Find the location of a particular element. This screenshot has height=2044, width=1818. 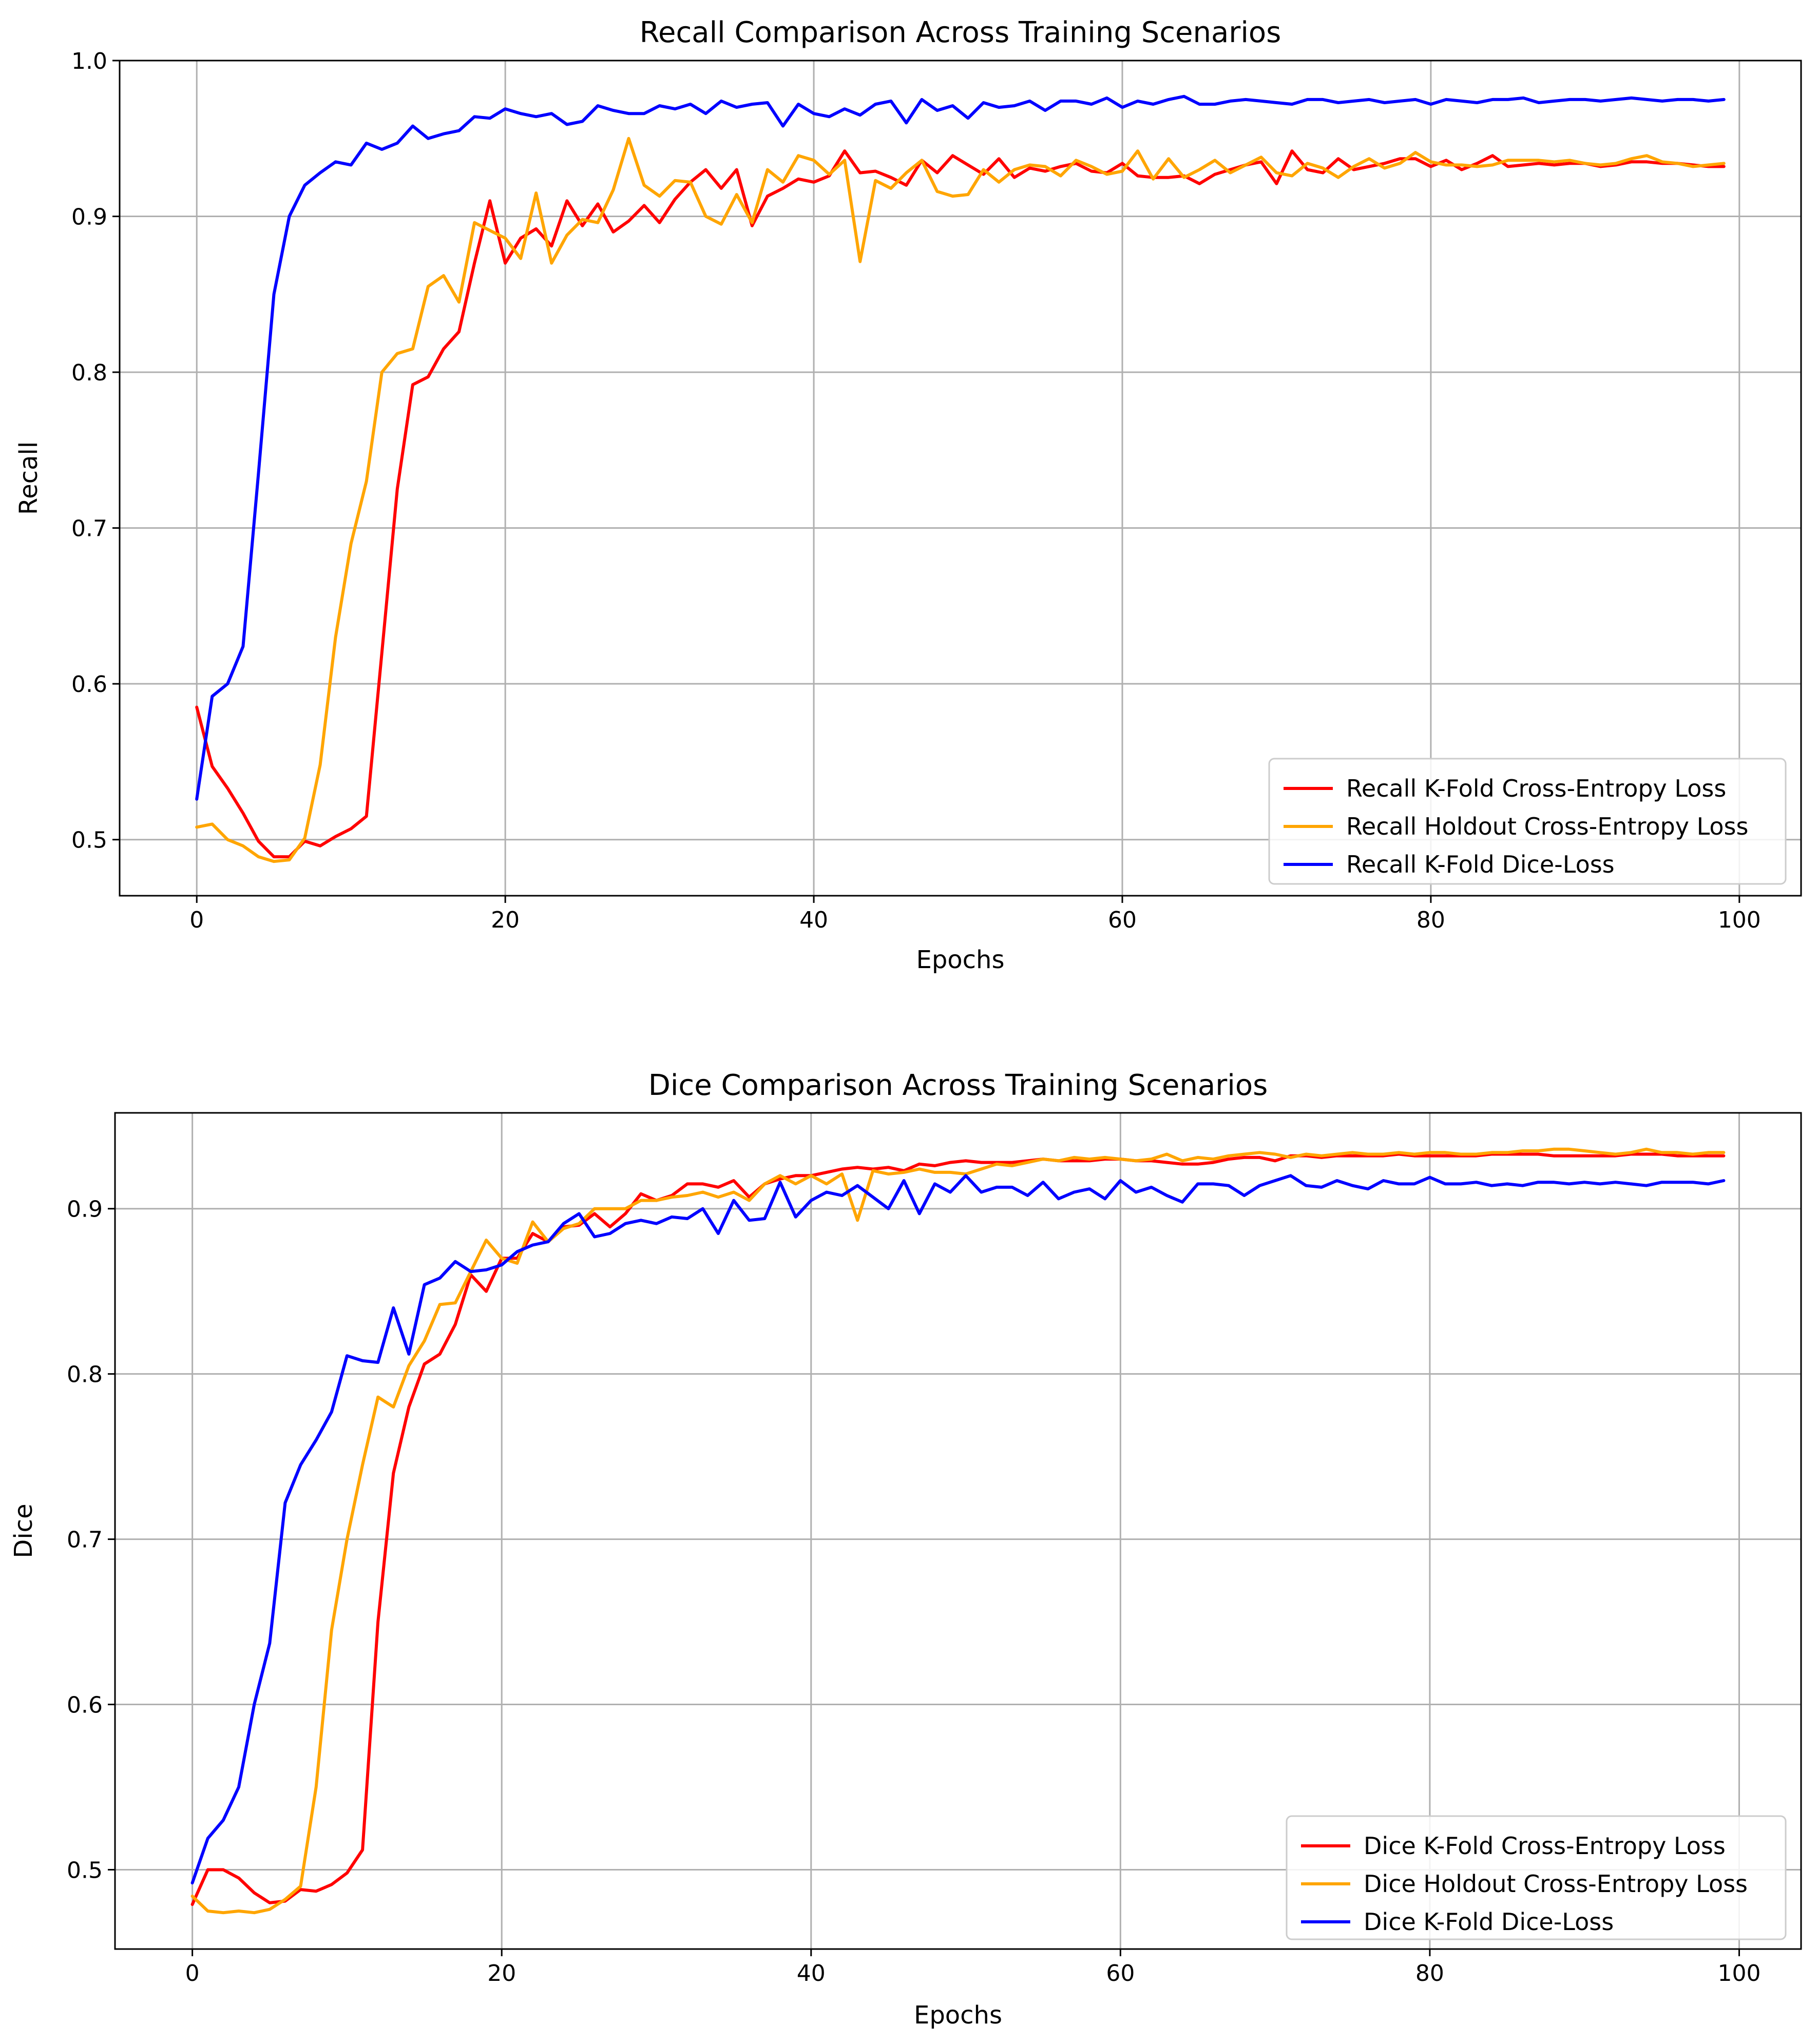

legend-label-1: Dice K-Fold Cross-Entropy Loss is located at coordinates (1545, 1846).